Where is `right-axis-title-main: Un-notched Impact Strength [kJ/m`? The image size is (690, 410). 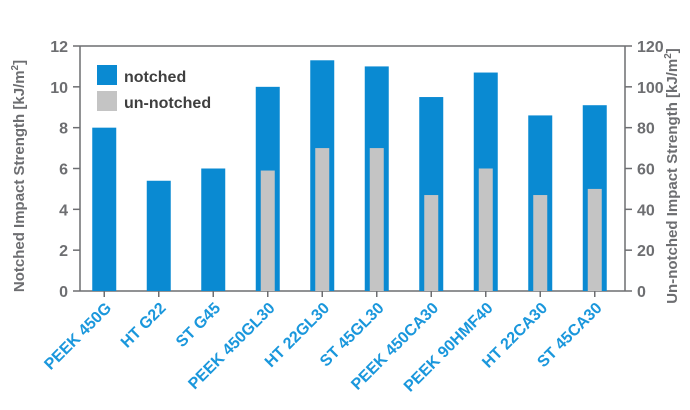 right-axis-title-main: Un-notched Impact Strength [kJ/m is located at coordinates (672, 181).